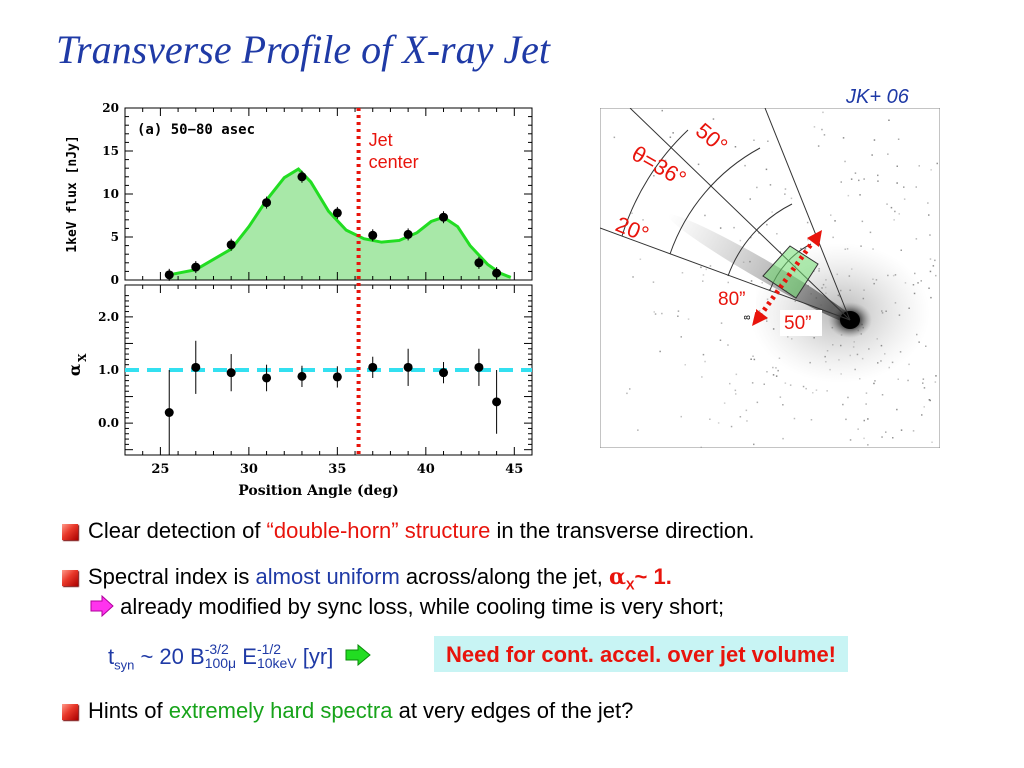 This screenshot has height=768, width=1024. Describe the element at coordinates (246, 656) in the screenshot. I see `tsyn-e: E` at that location.